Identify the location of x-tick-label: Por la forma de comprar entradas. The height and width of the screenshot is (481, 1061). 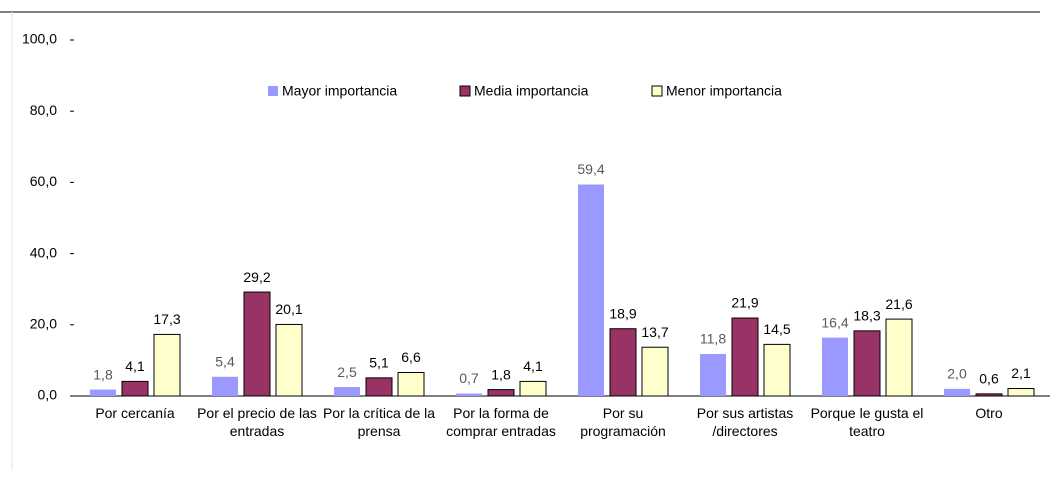
(501, 422).